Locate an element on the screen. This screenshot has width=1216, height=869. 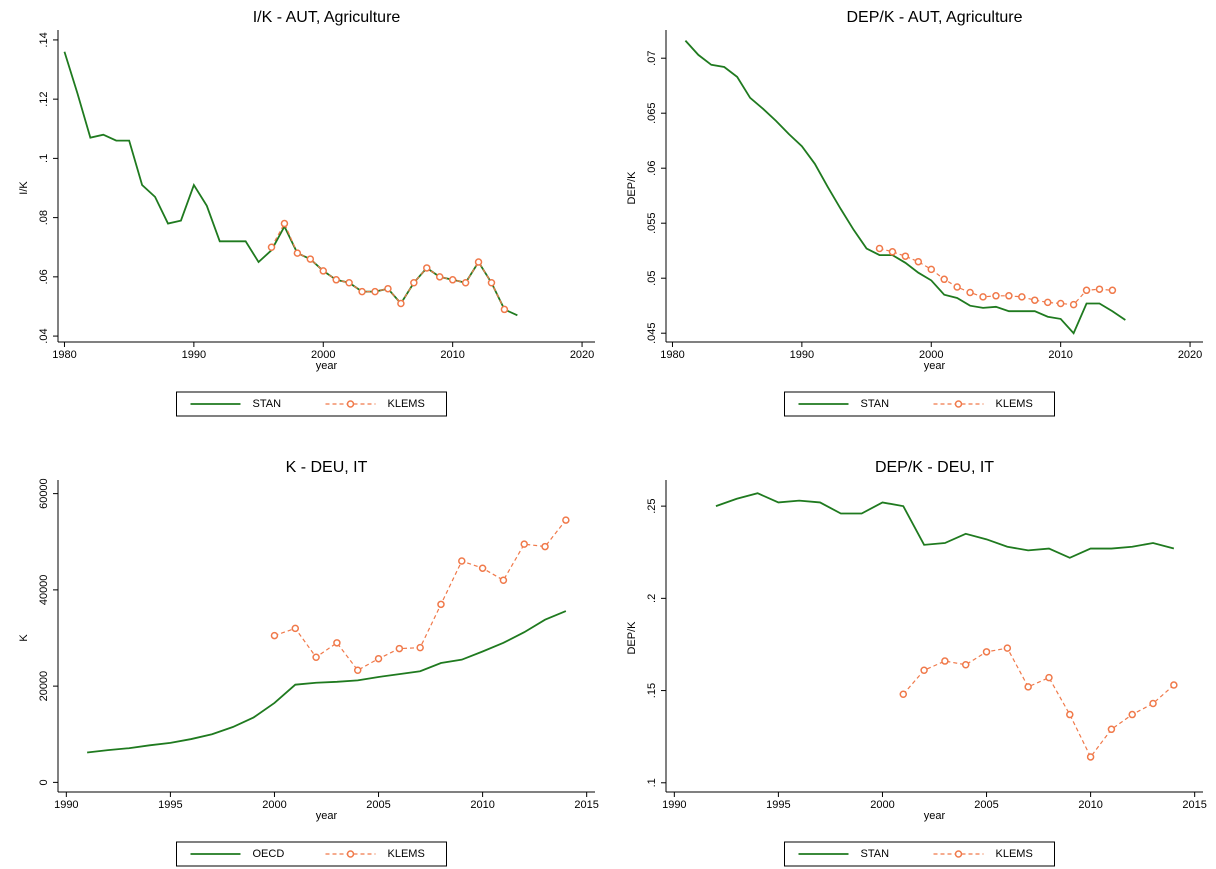
legend-label: OECD is located at coordinates (269, 854).